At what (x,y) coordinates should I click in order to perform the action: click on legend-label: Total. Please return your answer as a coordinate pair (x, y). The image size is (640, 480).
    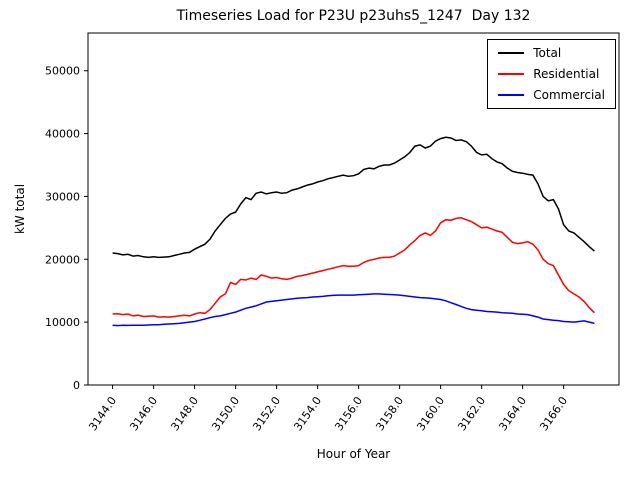
    Looking at the image, I should click on (547, 53).